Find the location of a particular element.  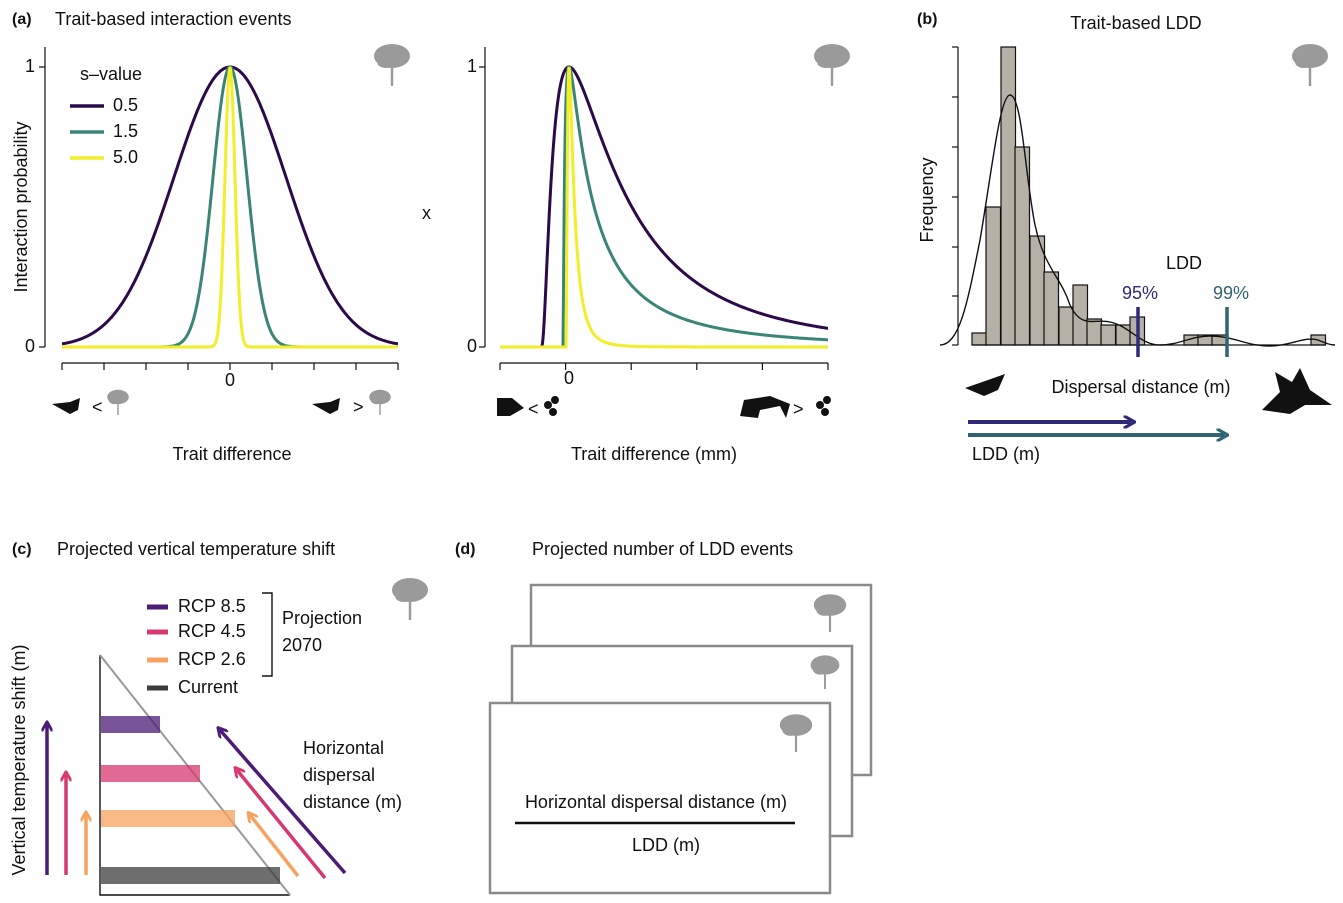

axis-title: Interaction probability is located at coordinates (21, 206).